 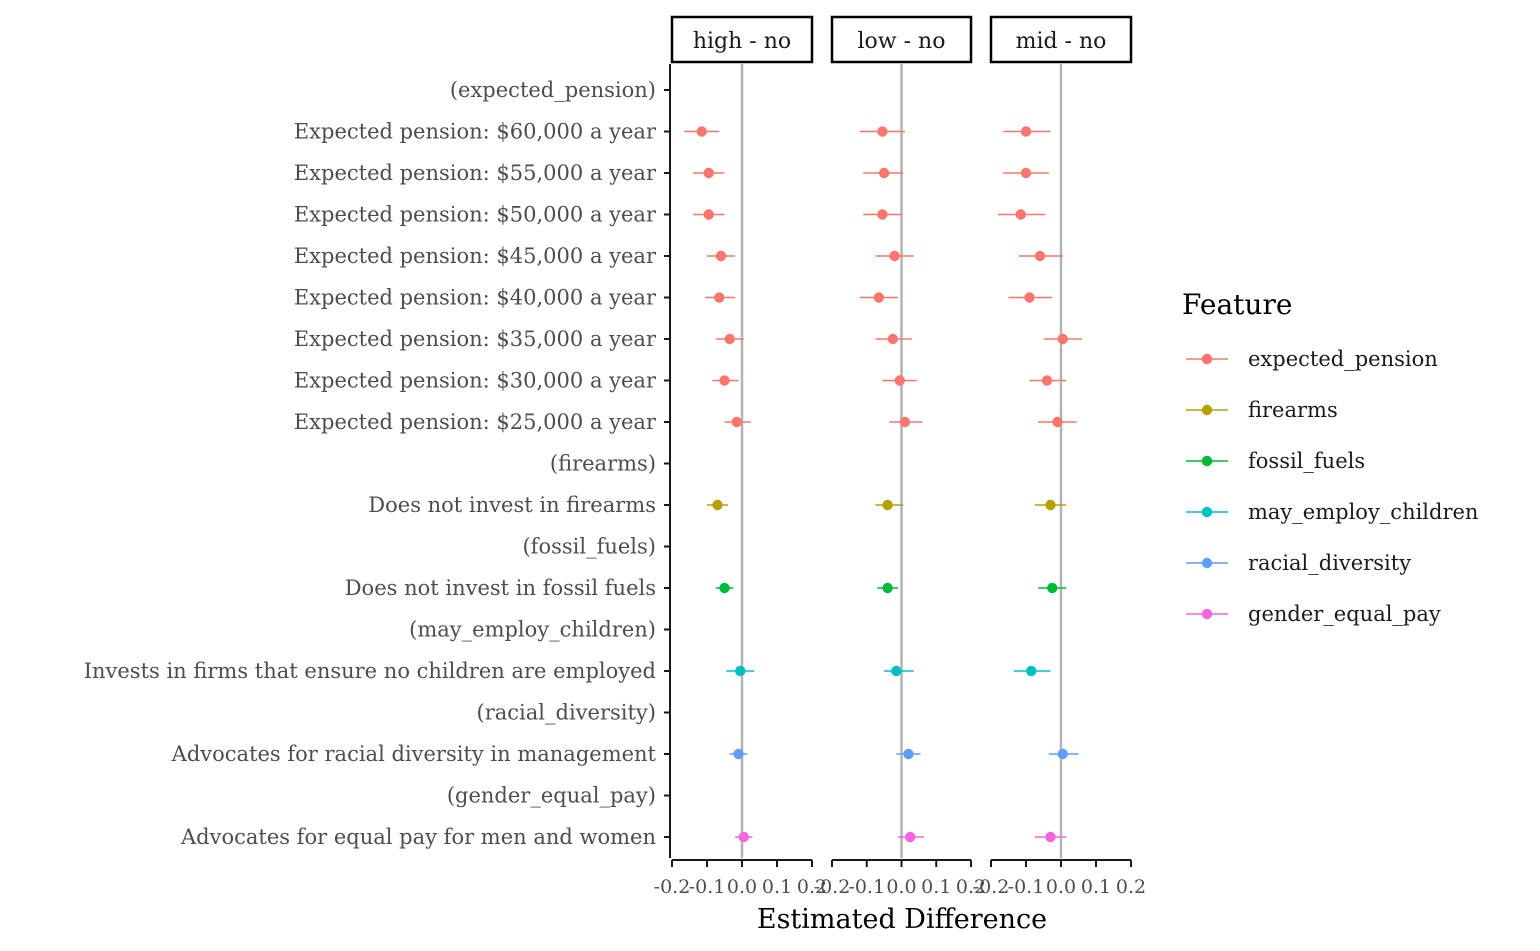 What do you see at coordinates (900, 456) in the screenshot?
I see `facet-panel: low - no -0.2-0.1 0.0 0.1 0.2` at bounding box center [900, 456].